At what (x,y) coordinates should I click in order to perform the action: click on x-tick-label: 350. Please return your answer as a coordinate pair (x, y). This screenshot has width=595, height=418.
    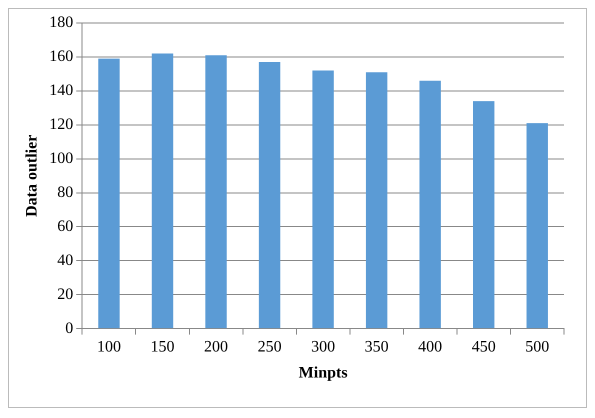
    Looking at the image, I should click on (376, 347).